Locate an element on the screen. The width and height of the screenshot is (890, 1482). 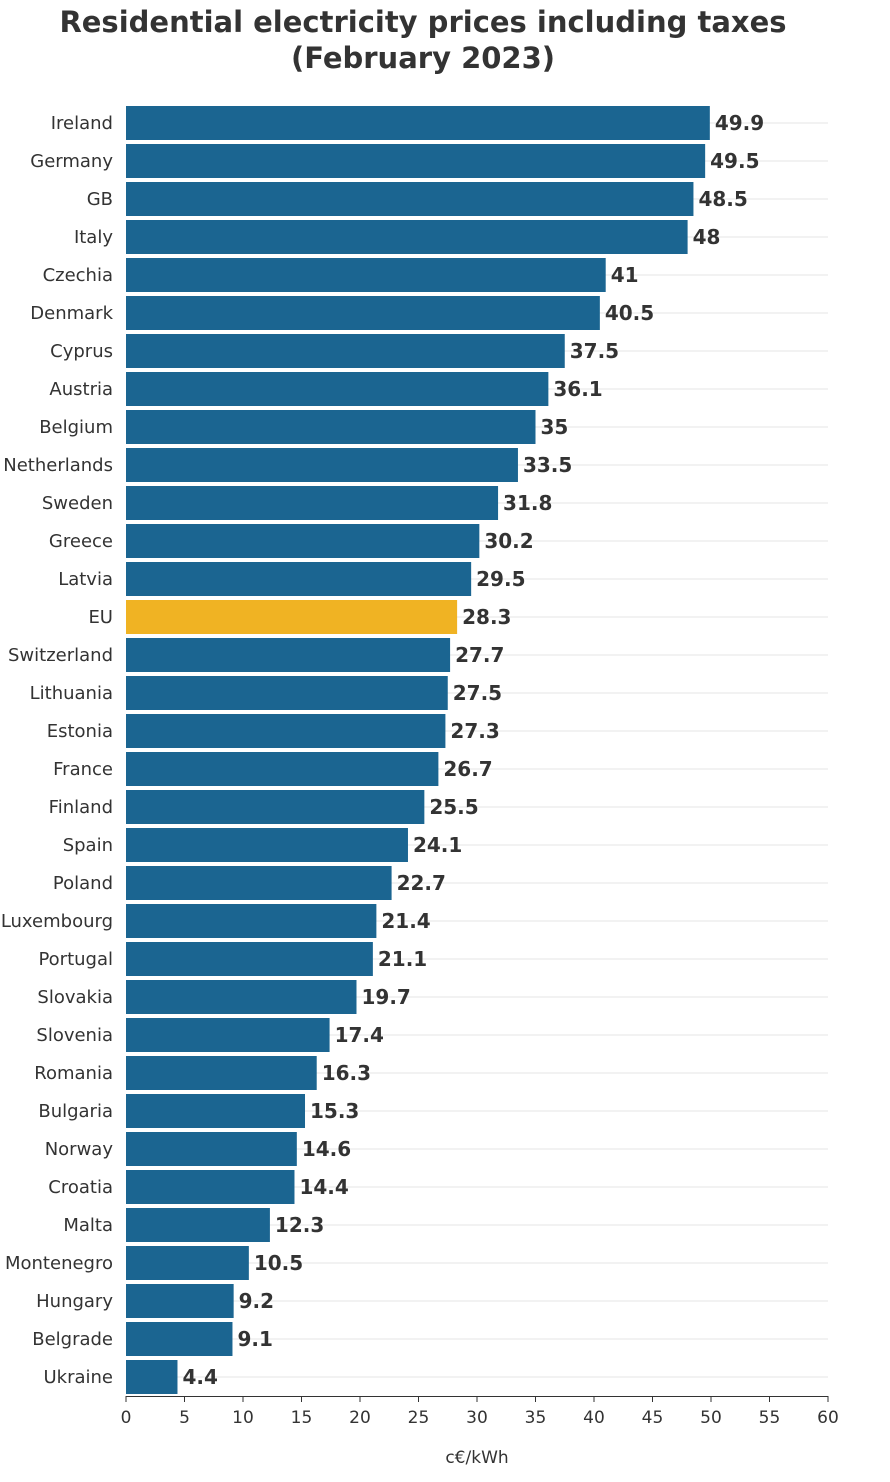
x-tick-label: 60 is located at coordinates (828, 1418).